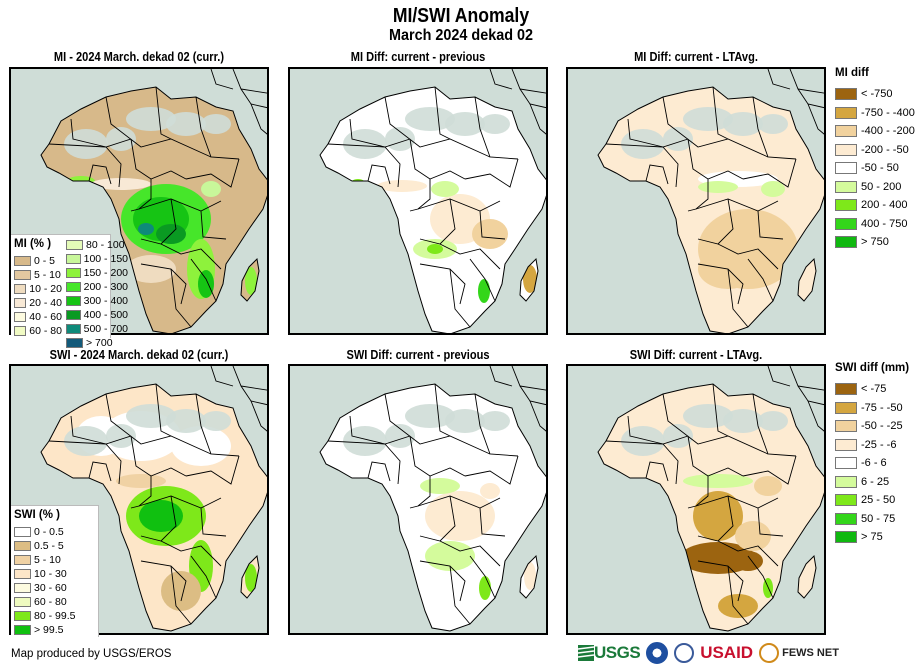  Describe the element at coordinates (105, 329) in the screenshot. I see `legend-label: 500 - 700` at that location.